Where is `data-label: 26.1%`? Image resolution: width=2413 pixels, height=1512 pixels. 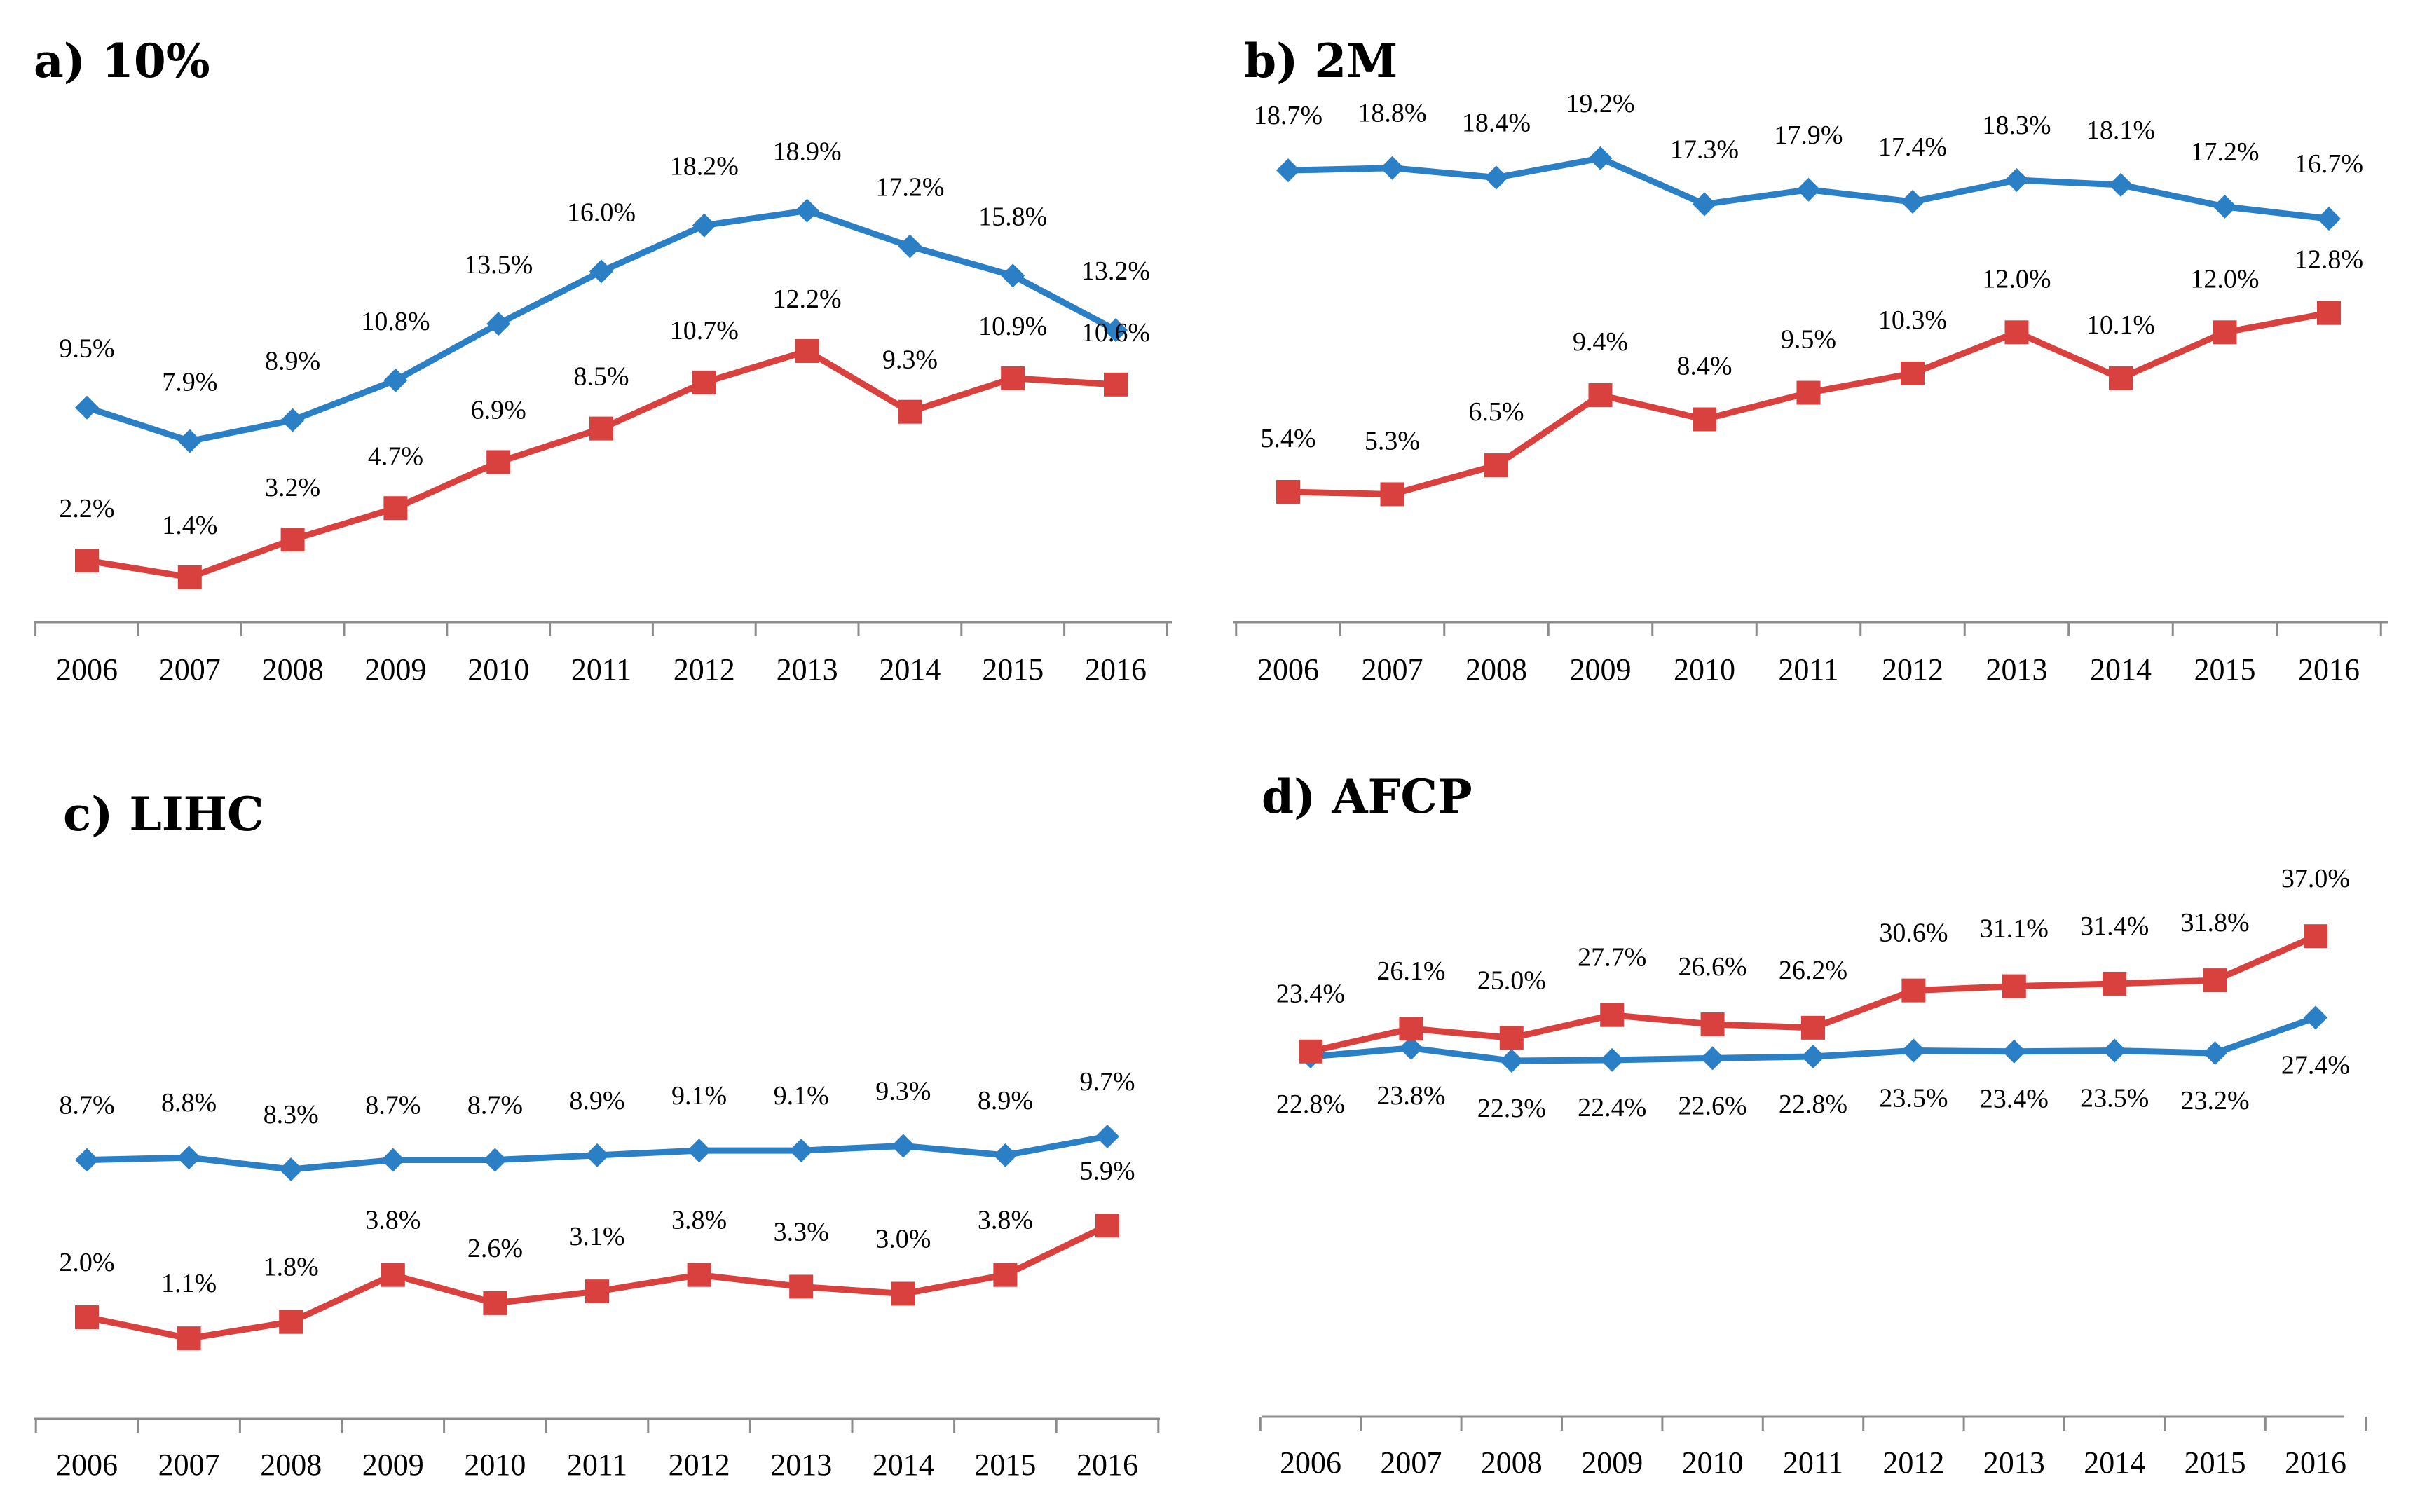 data-label: 26.1% is located at coordinates (1411, 971).